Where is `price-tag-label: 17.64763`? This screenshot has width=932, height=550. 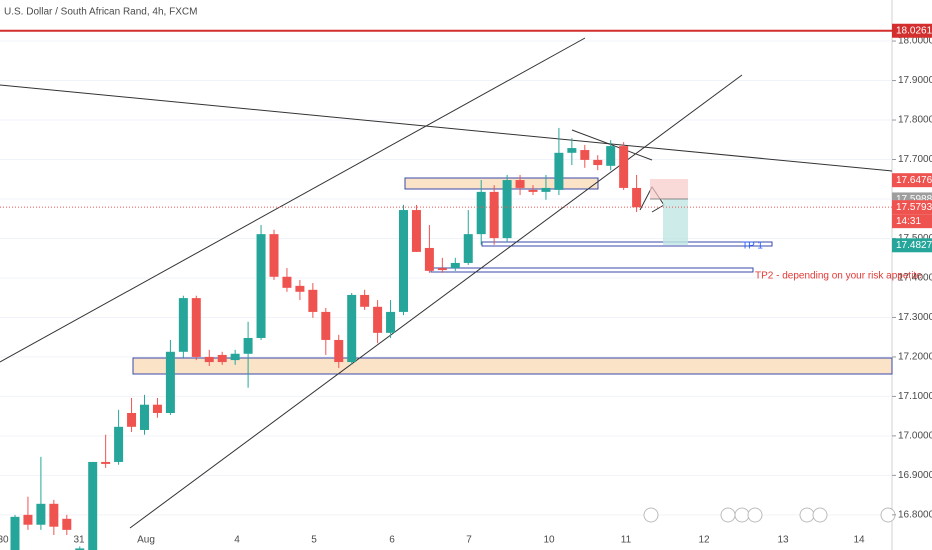 price-tag-label: 17.64763 is located at coordinates (914, 180).